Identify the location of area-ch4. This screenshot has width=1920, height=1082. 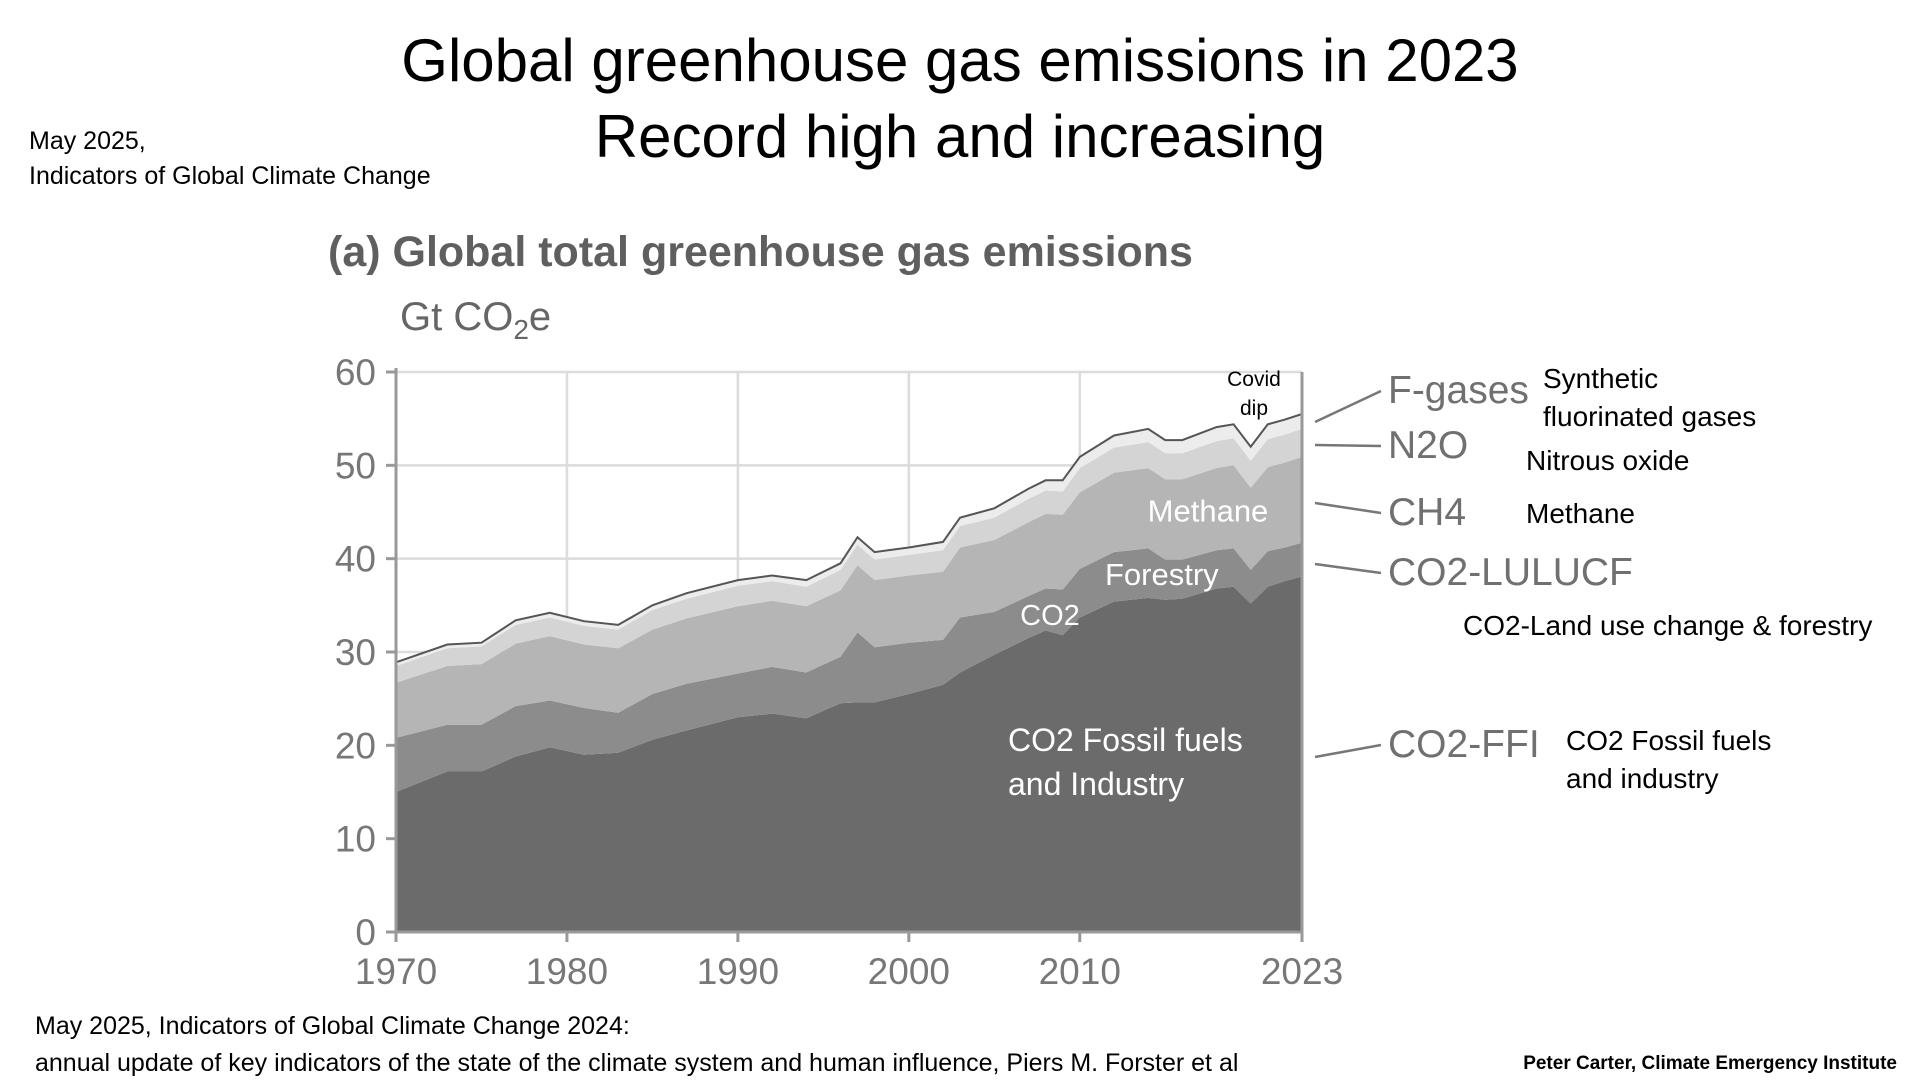
(849, 597).